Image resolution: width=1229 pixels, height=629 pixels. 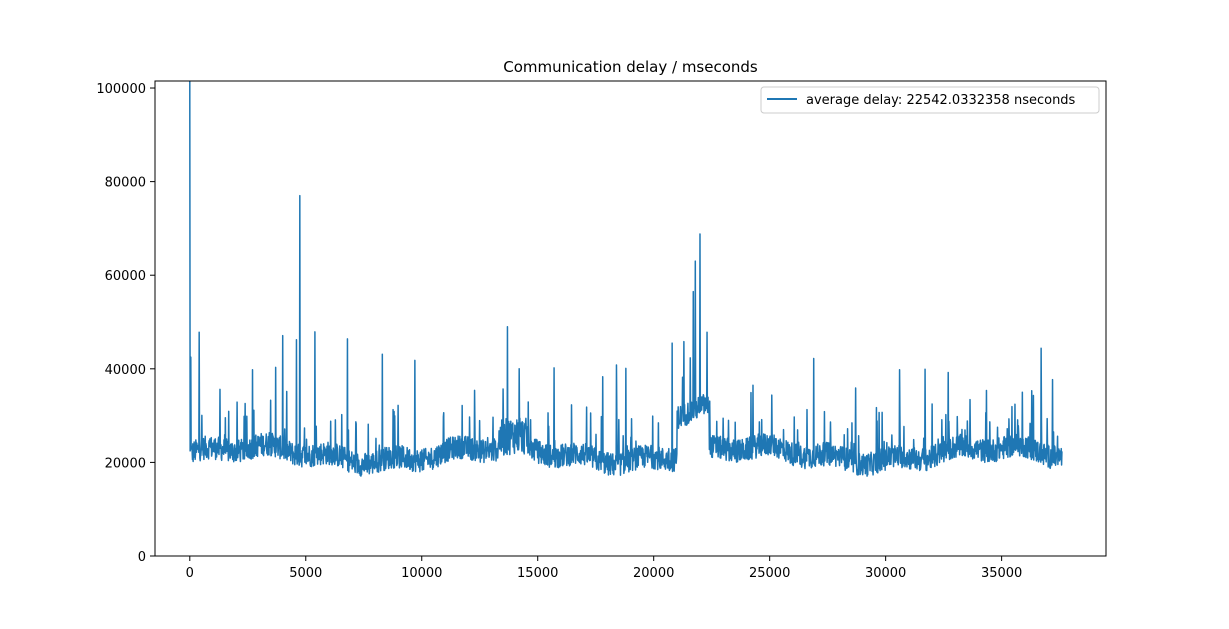 What do you see at coordinates (769, 573) in the screenshot?
I see `x-tick-label: 25000` at bounding box center [769, 573].